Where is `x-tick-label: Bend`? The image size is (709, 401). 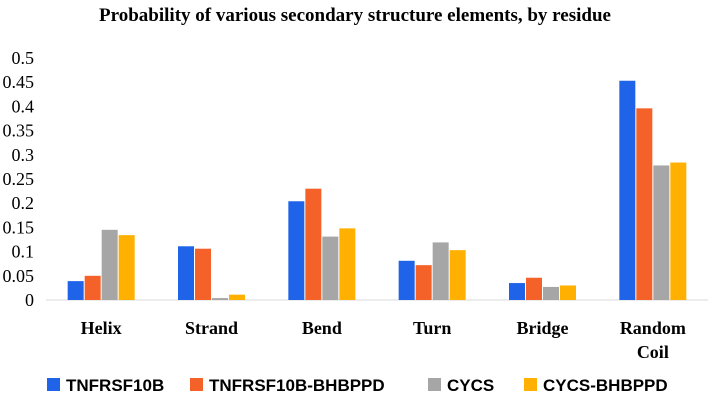 x-tick-label: Bend is located at coordinates (322, 328).